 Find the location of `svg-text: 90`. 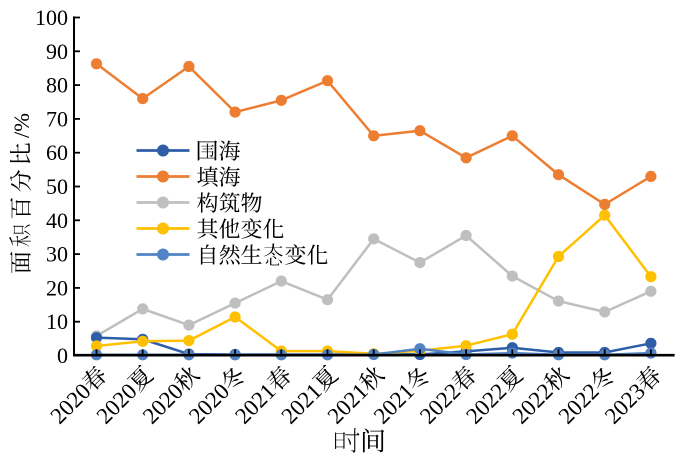

svg-text: 90 is located at coordinates (57, 51).